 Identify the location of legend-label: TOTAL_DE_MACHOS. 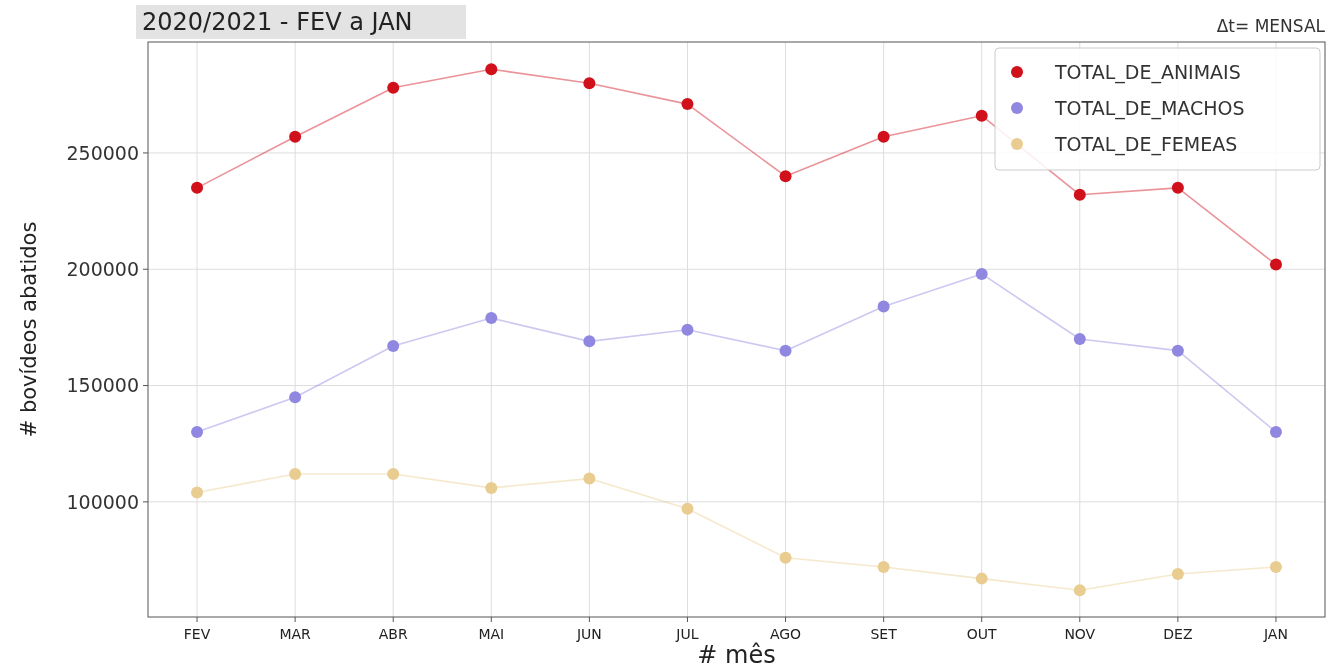
(1149, 108).